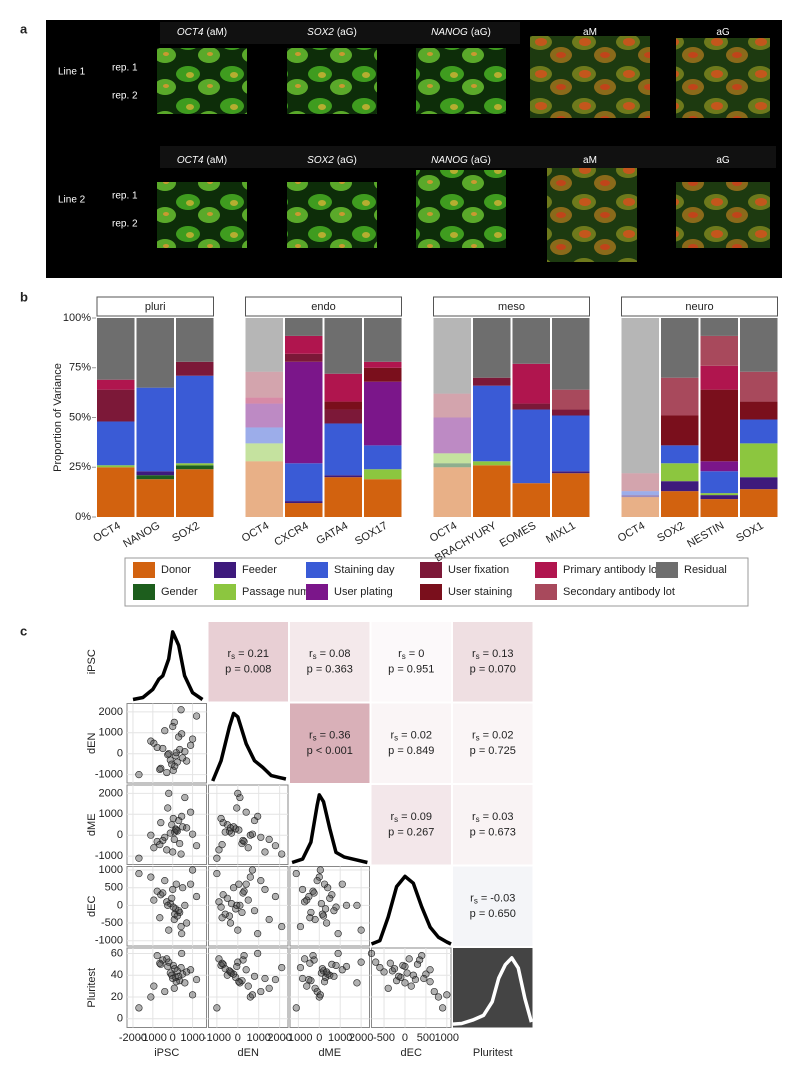 The height and width of the screenshot is (1069, 800). I want to click on panel-label: c, so click(23, 630).